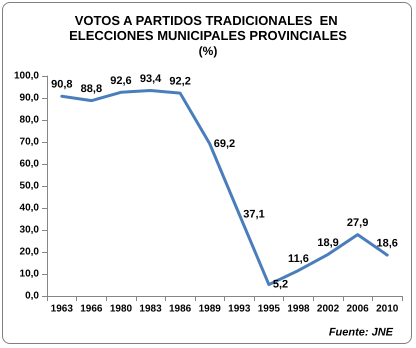  What do you see at coordinates (357, 223) in the screenshot?
I see `data-label: 27,9` at bounding box center [357, 223].